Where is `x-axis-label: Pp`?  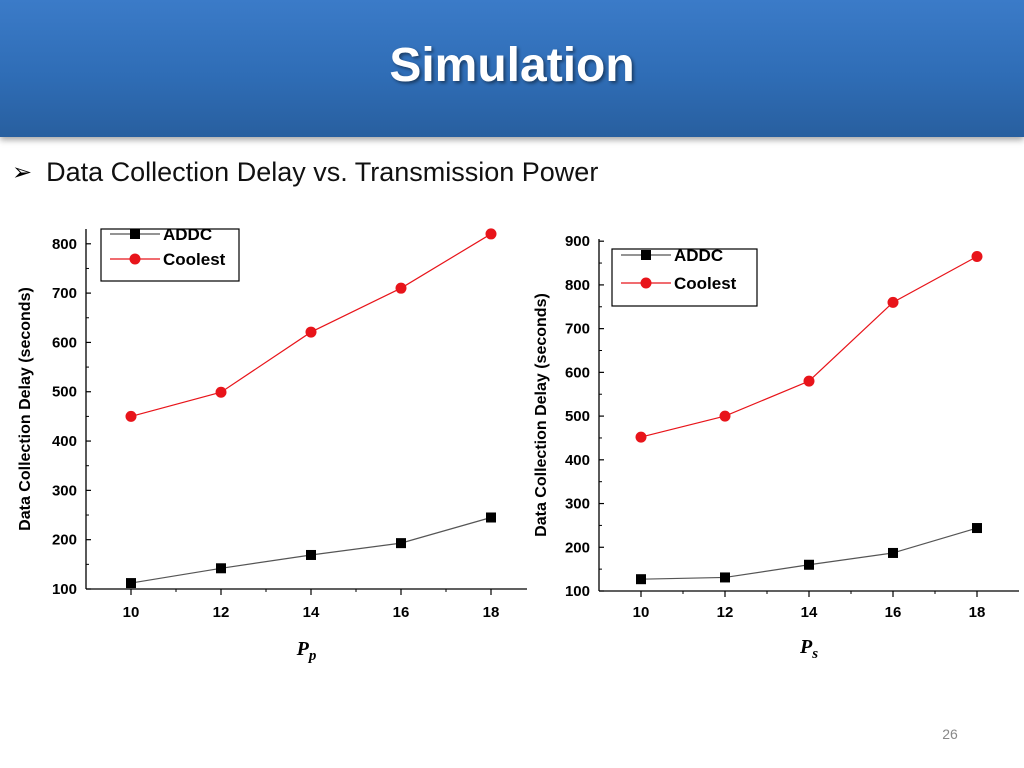
x-axis-label: Pp is located at coordinates (306, 651).